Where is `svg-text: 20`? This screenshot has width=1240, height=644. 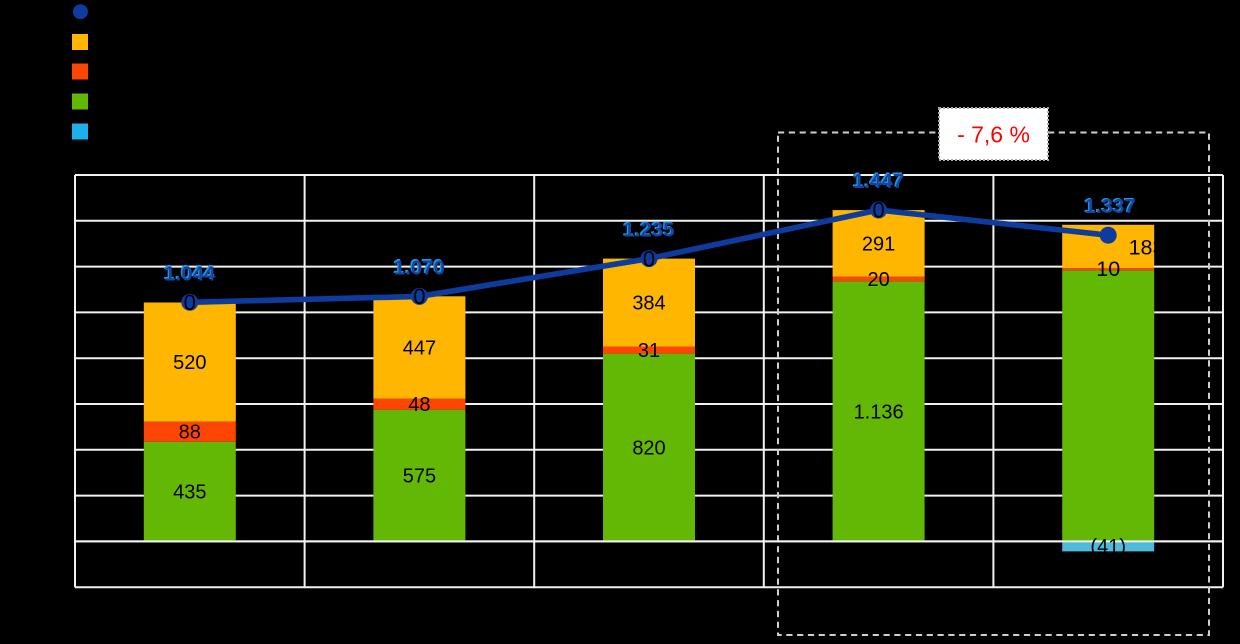 svg-text: 20 is located at coordinates (878, 280).